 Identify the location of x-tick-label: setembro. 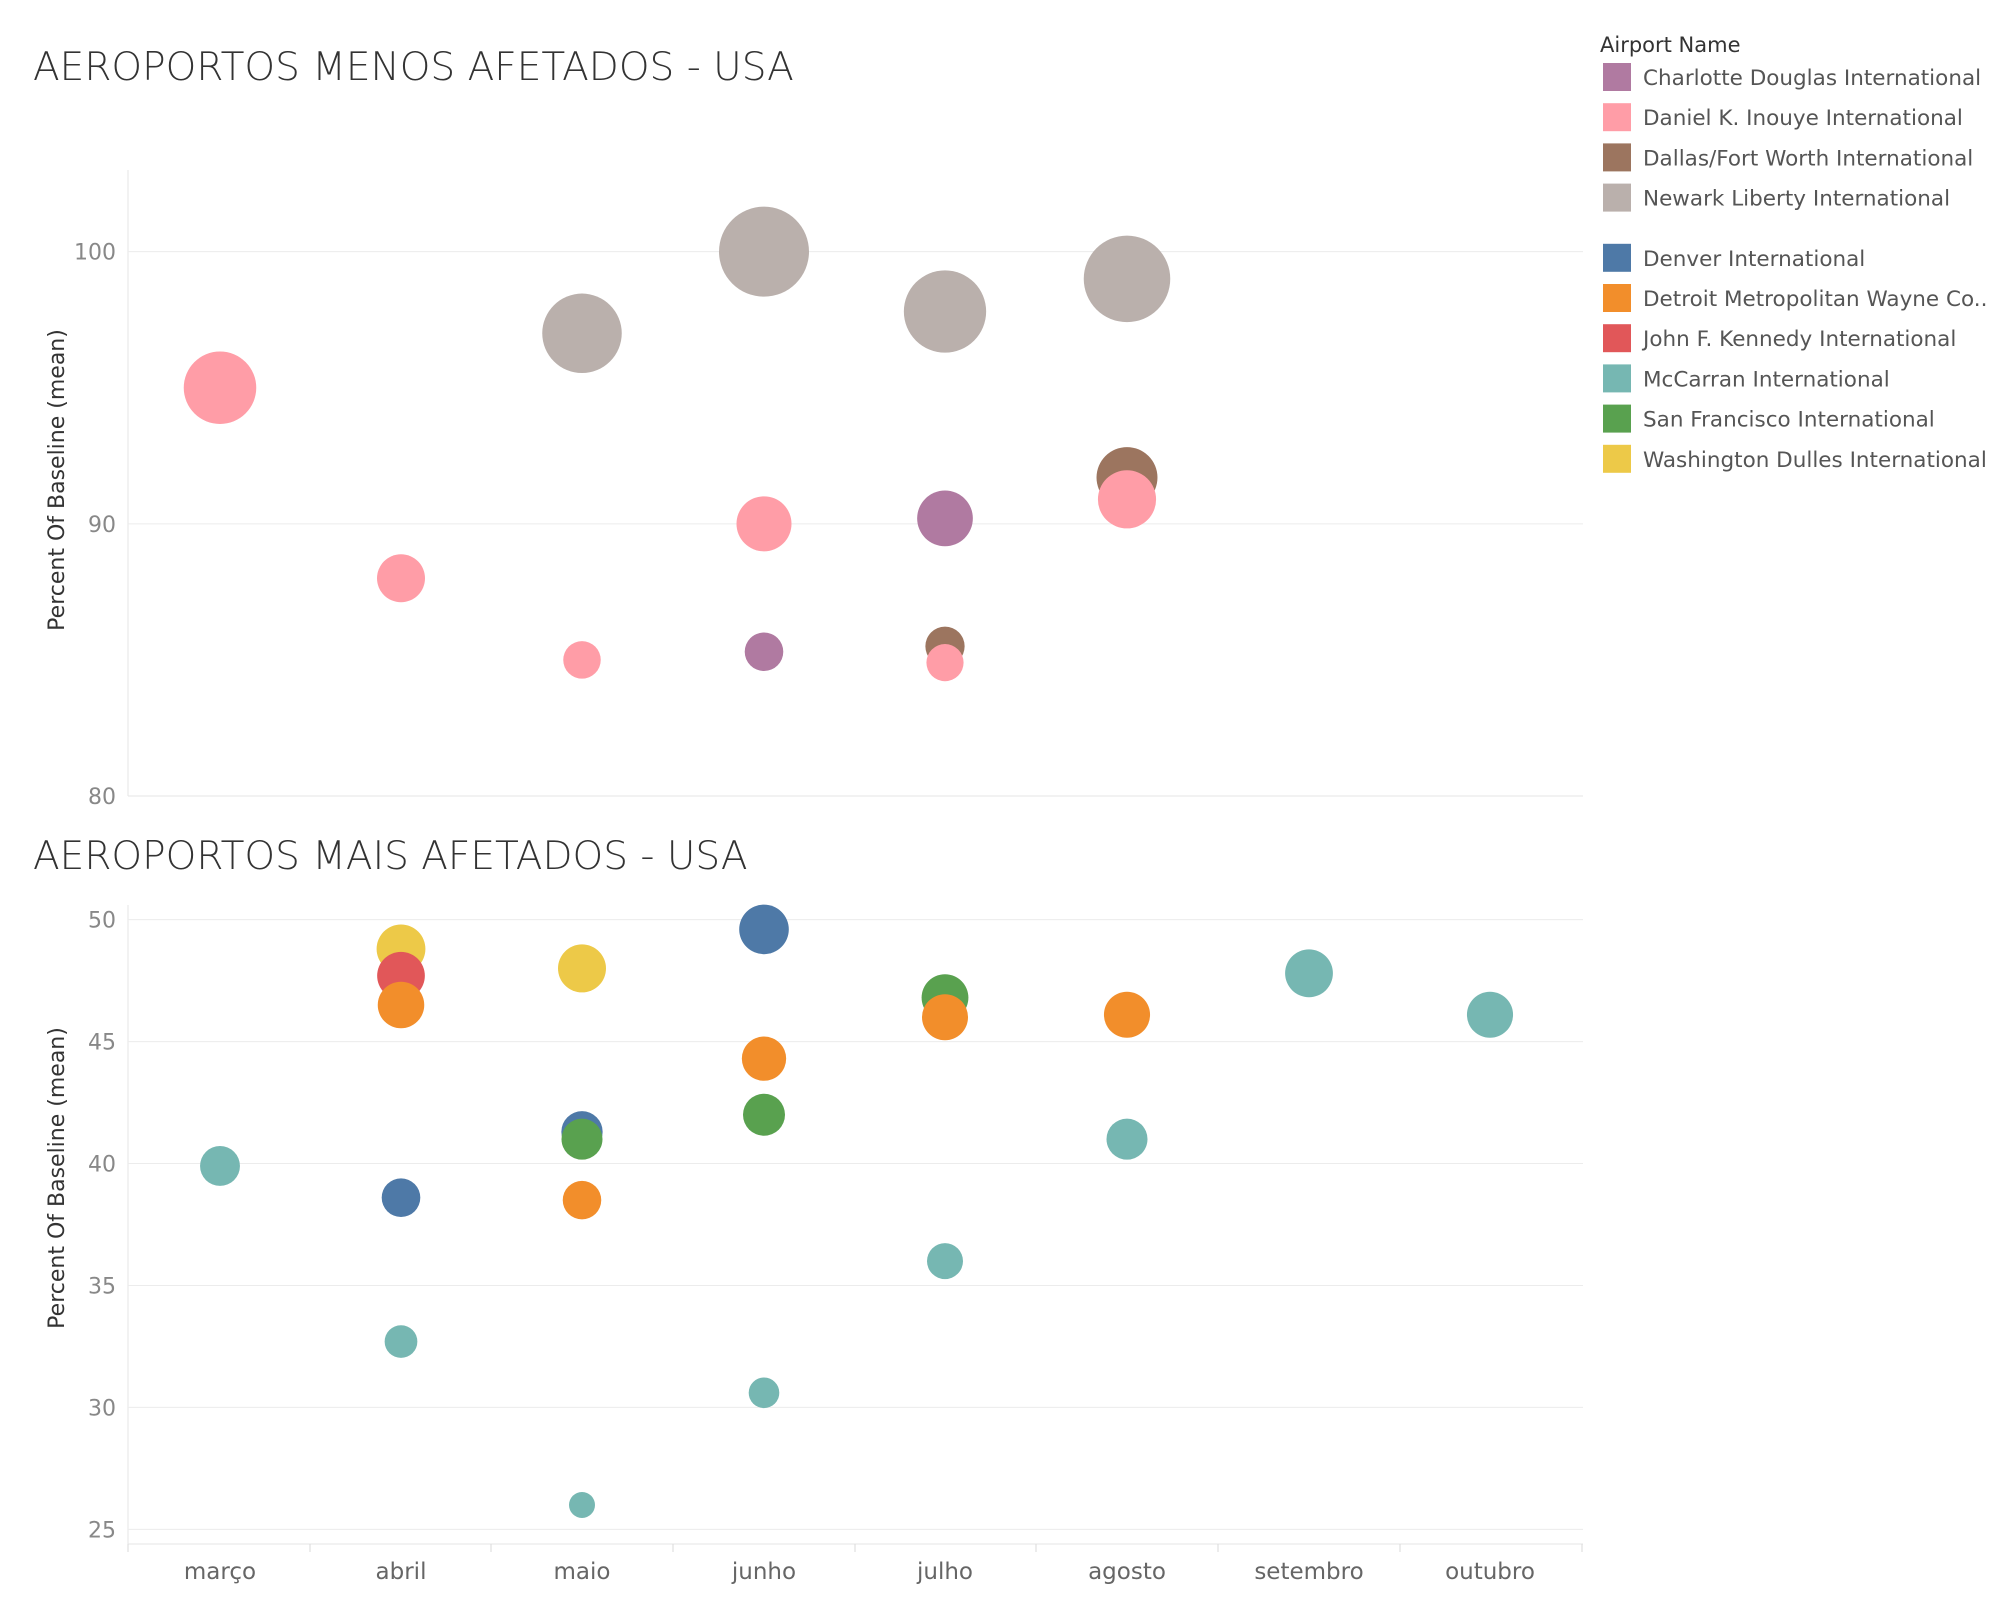
(1308, 1572).